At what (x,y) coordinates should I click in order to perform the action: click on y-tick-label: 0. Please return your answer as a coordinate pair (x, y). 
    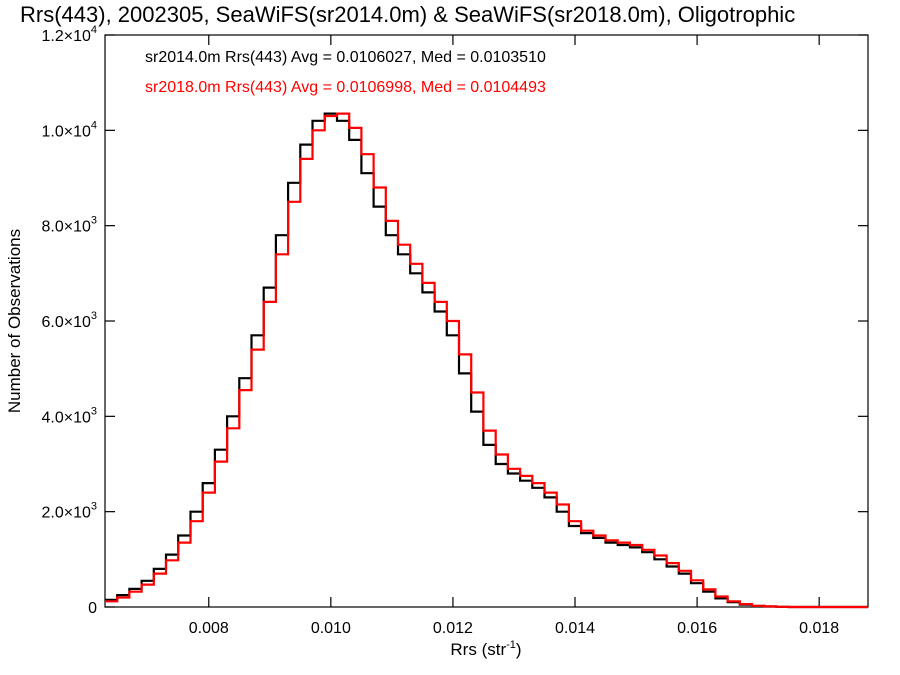
    Looking at the image, I should click on (92, 608).